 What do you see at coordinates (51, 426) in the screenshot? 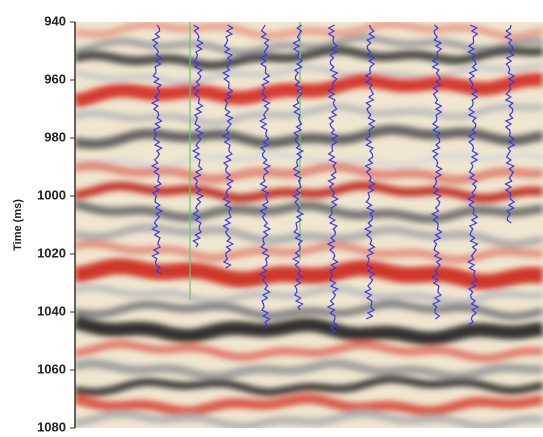
I see `y-tick-label: 1080` at bounding box center [51, 426].